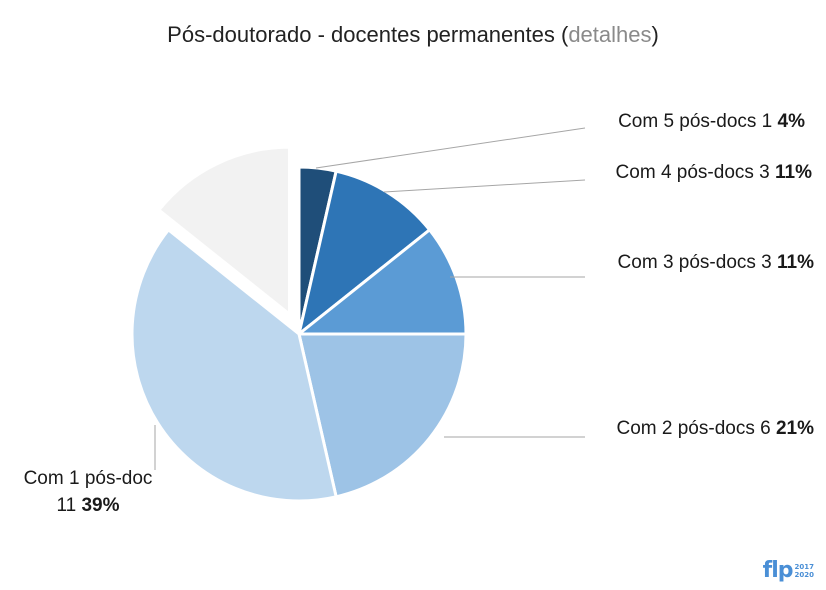  Describe the element at coordinates (610, 34) in the screenshot. I see `details-link: detalhes` at that location.